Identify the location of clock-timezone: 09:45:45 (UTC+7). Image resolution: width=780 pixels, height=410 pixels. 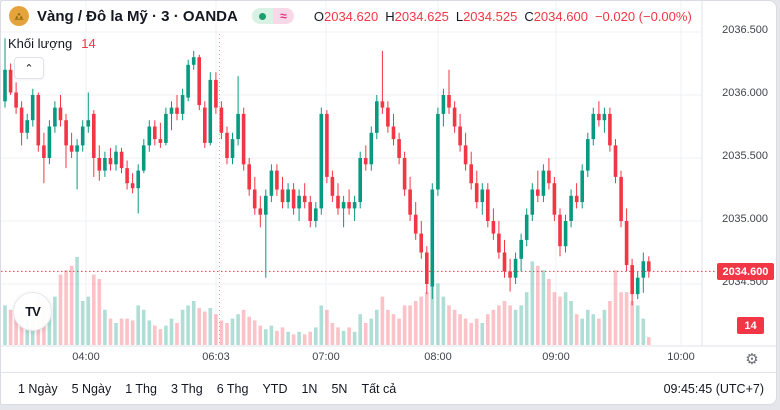
(713, 389).